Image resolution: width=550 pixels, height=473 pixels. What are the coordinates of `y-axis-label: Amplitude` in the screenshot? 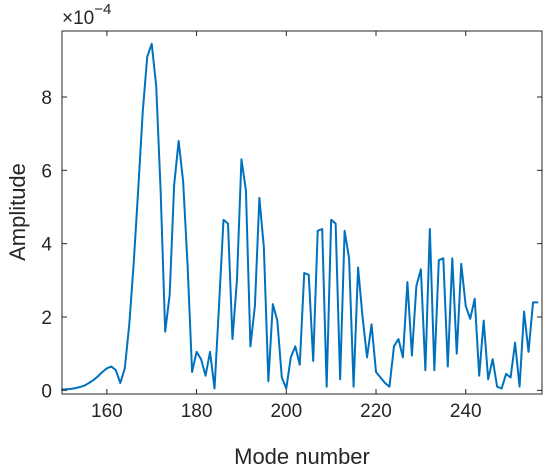 It's located at (17, 212).